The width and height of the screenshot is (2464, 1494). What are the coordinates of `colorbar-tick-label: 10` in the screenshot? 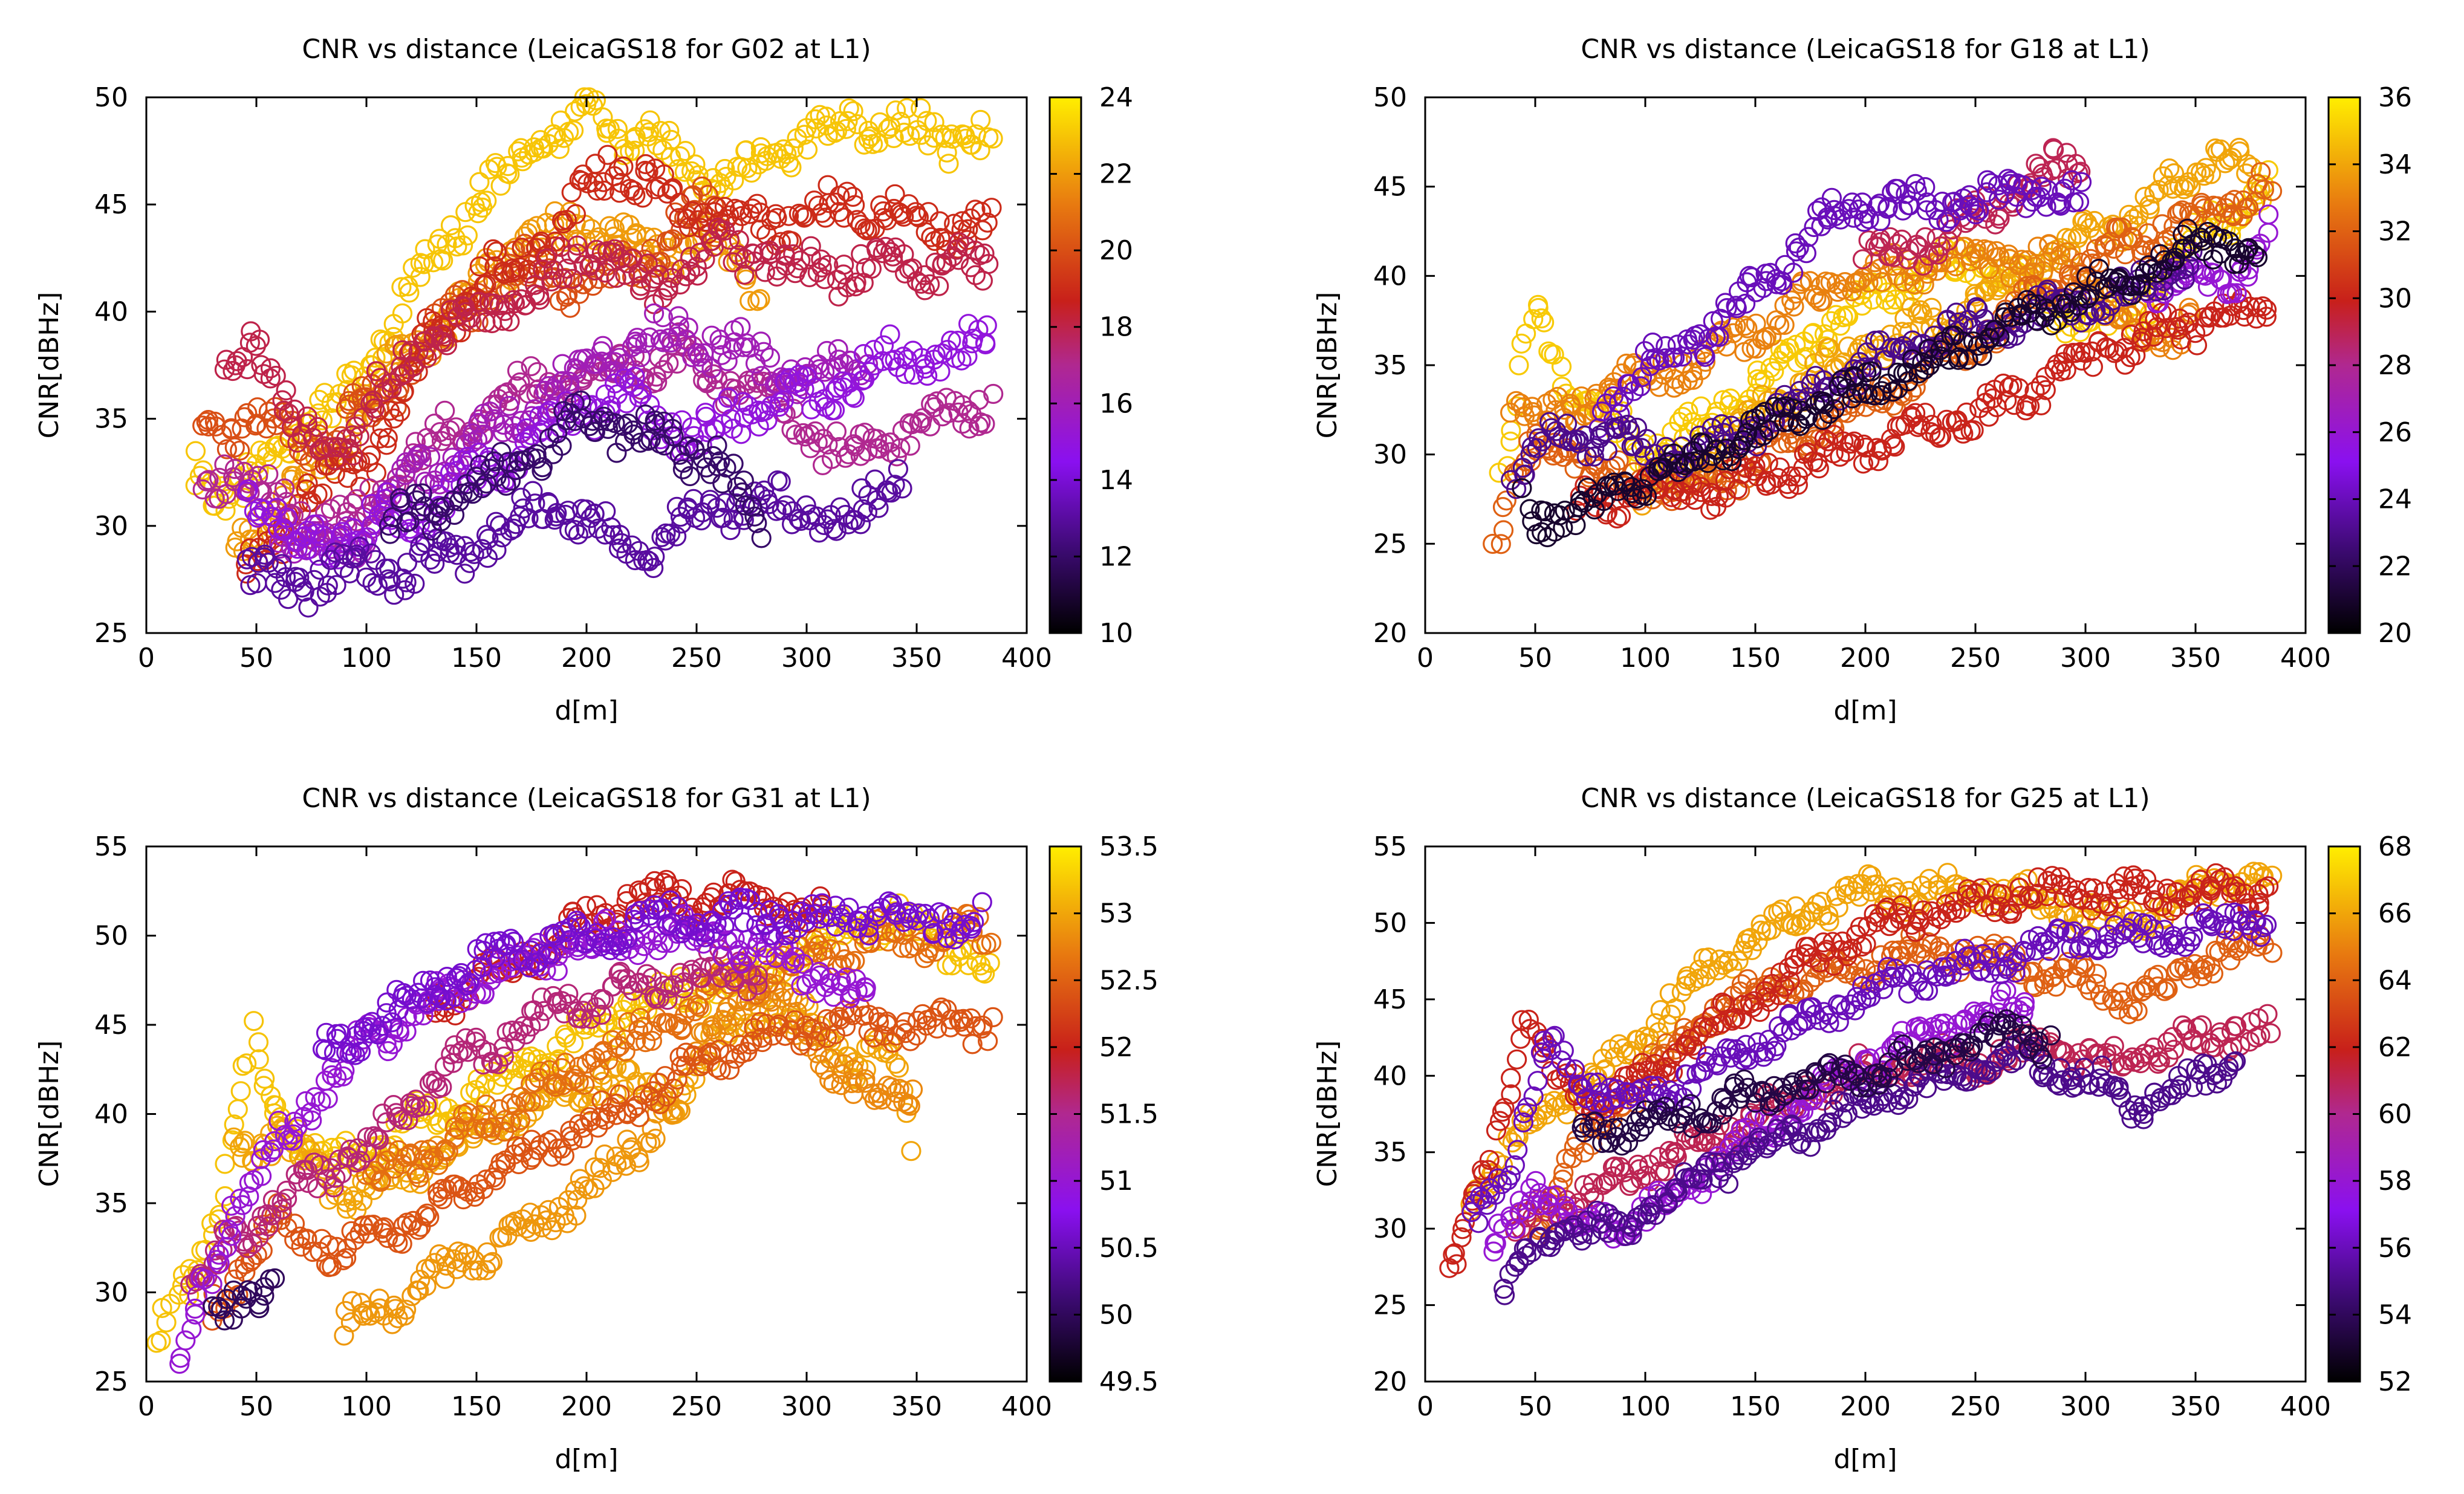 It's located at (1116, 633).